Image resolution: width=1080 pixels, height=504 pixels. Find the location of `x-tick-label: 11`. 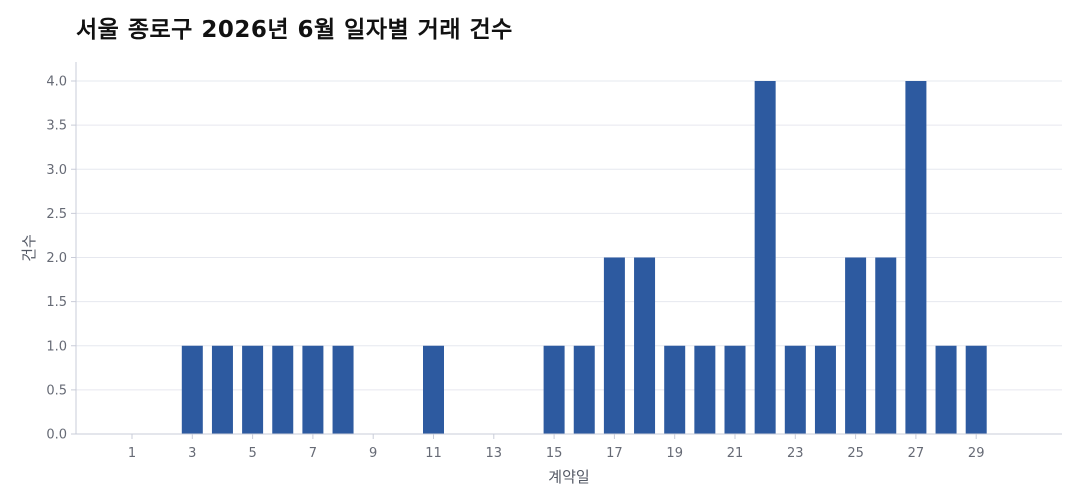

x-tick-label: 11 is located at coordinates (433, 453).